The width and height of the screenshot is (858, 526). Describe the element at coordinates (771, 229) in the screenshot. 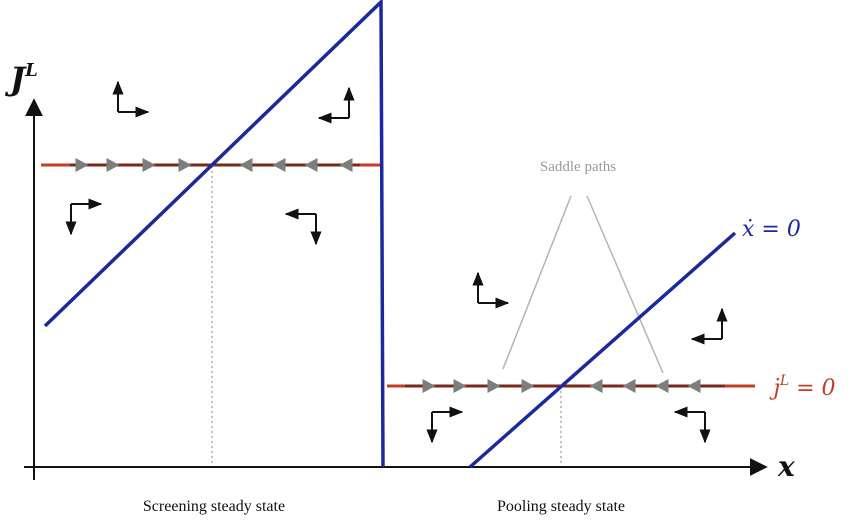

I see `xdot-zero-label: ẋ = 0` at that location.